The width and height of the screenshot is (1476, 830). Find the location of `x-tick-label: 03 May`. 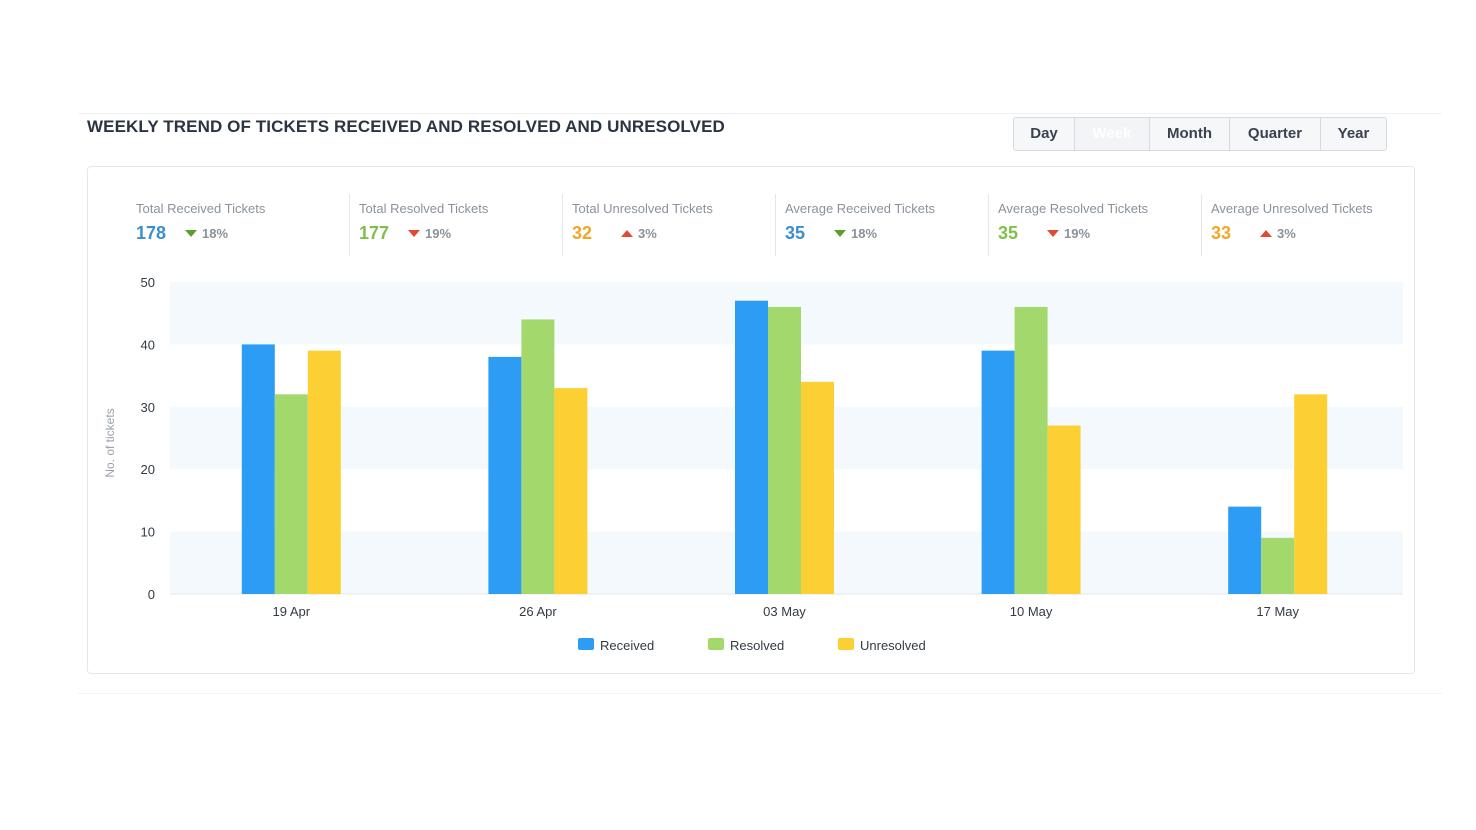

x-tick-label: 03 May is located at coordinates (784, 611).